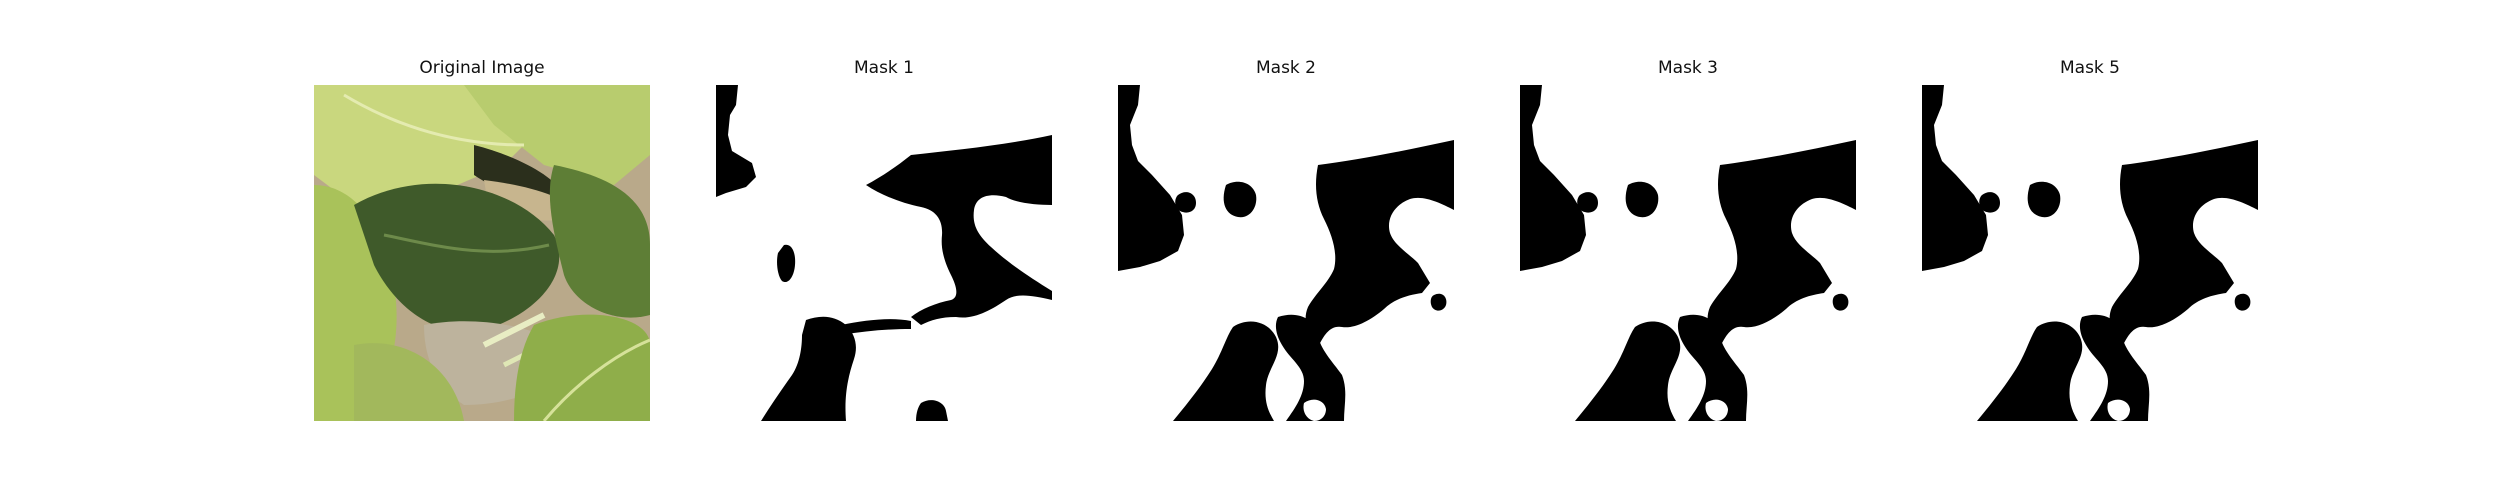 The height and width of the screenshot is (500, 2500). What do you see at coordinates (482, 68) in the screenshot?
I see `panel-title: Original Image` at bounding box center [482, 68].